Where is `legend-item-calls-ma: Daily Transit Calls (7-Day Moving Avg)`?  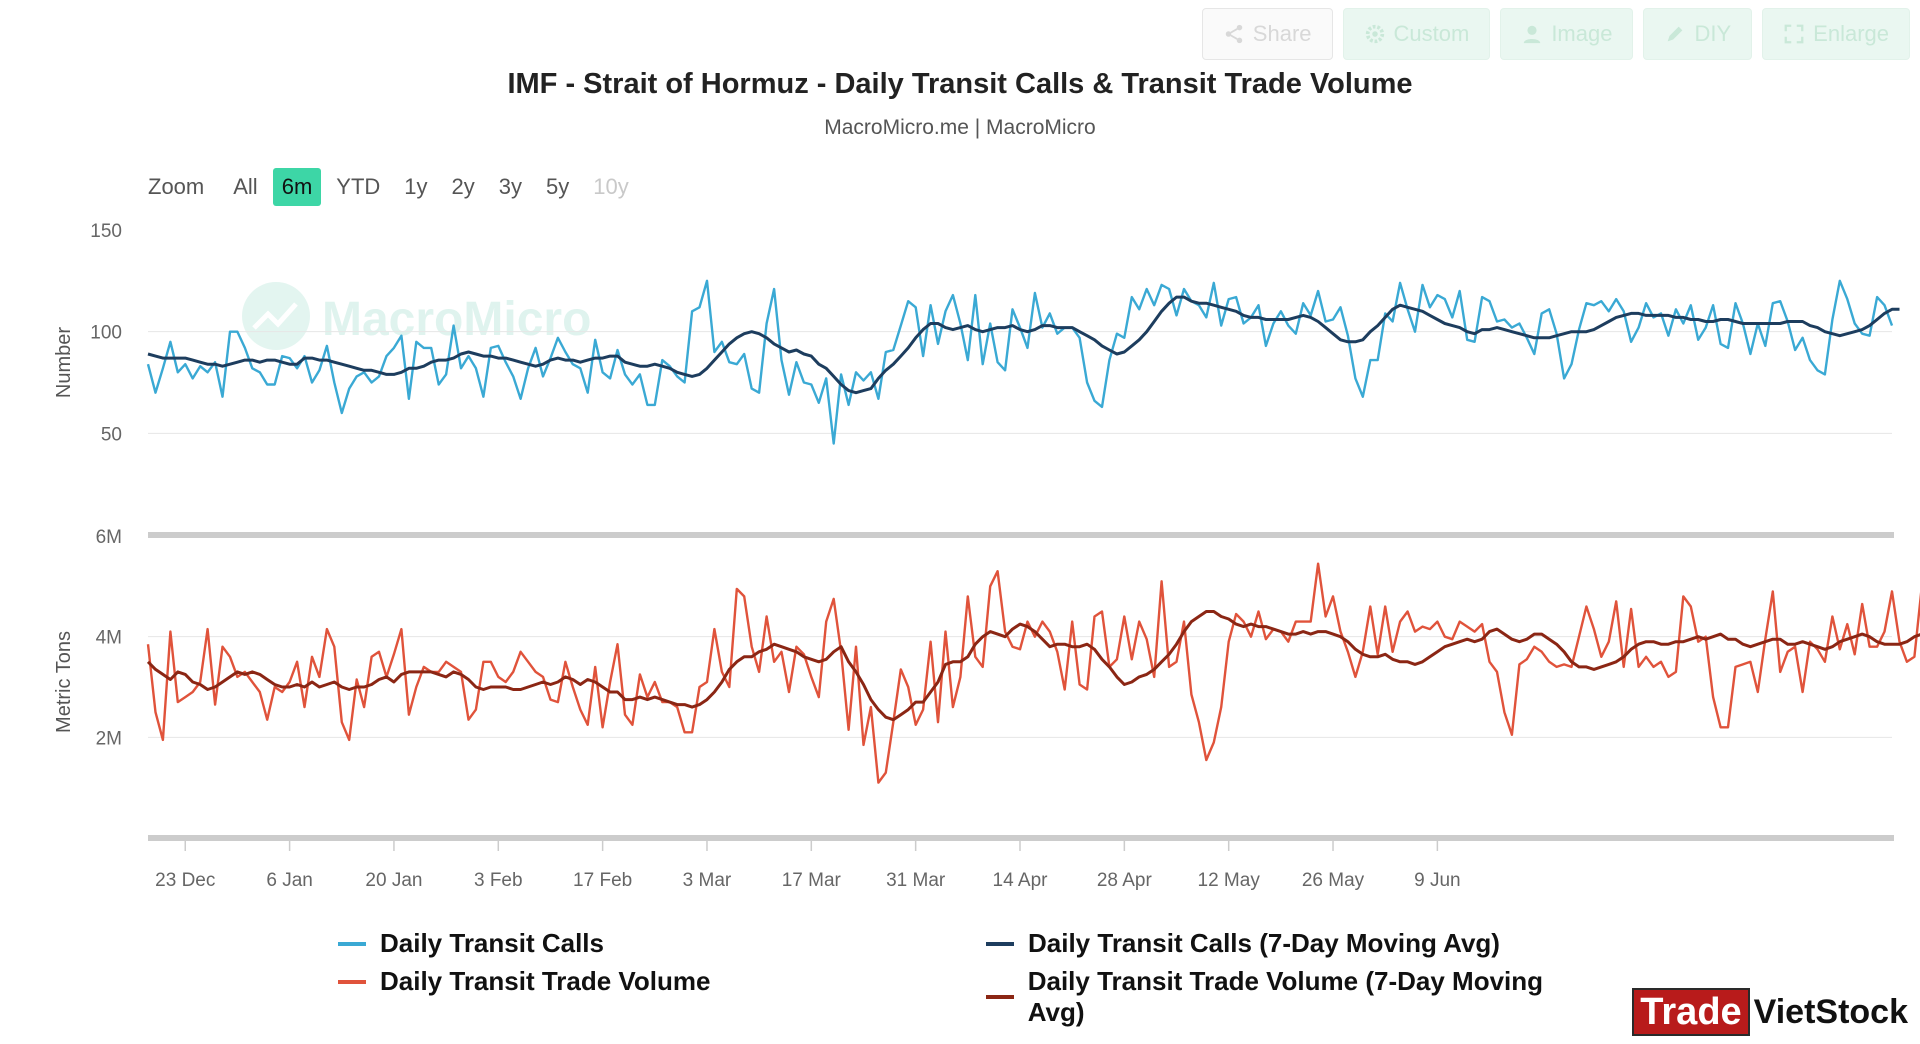
legend-item-calls-ma: Daily Transit Calls (7-Day Moving Avg) is located at coordinates (1243, 943).